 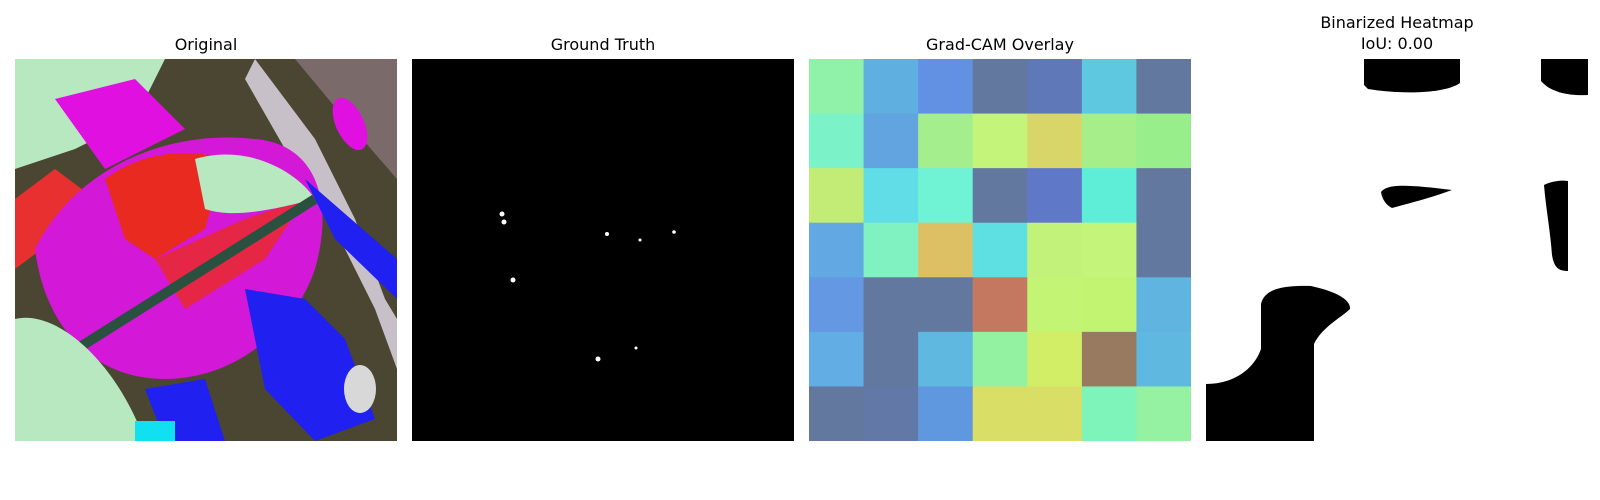 What do you see at coordinates (603, 44) in the screenshot?
I see `panel-title-ground-truth: Ground Truth` at bounding box center [603, 44].